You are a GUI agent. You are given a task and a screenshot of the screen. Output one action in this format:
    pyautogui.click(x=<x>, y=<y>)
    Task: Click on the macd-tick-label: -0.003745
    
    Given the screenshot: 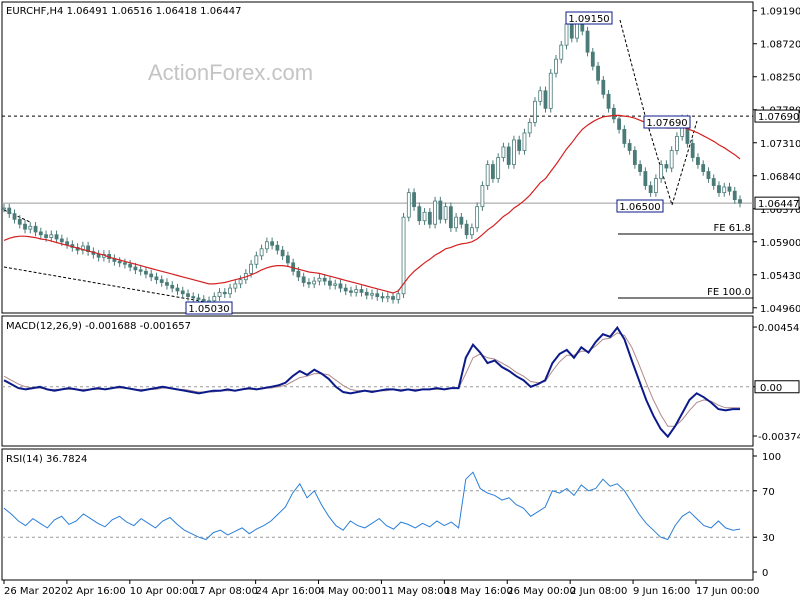 What is the action you would take?
    pyautogui.click(x=779, y=437)
    